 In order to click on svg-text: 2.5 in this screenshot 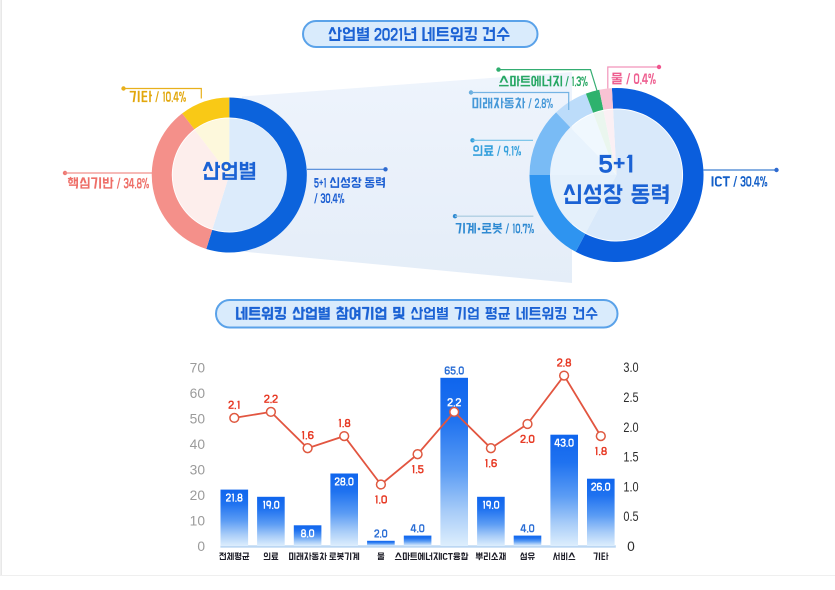, I will do `click(630, 397)`.